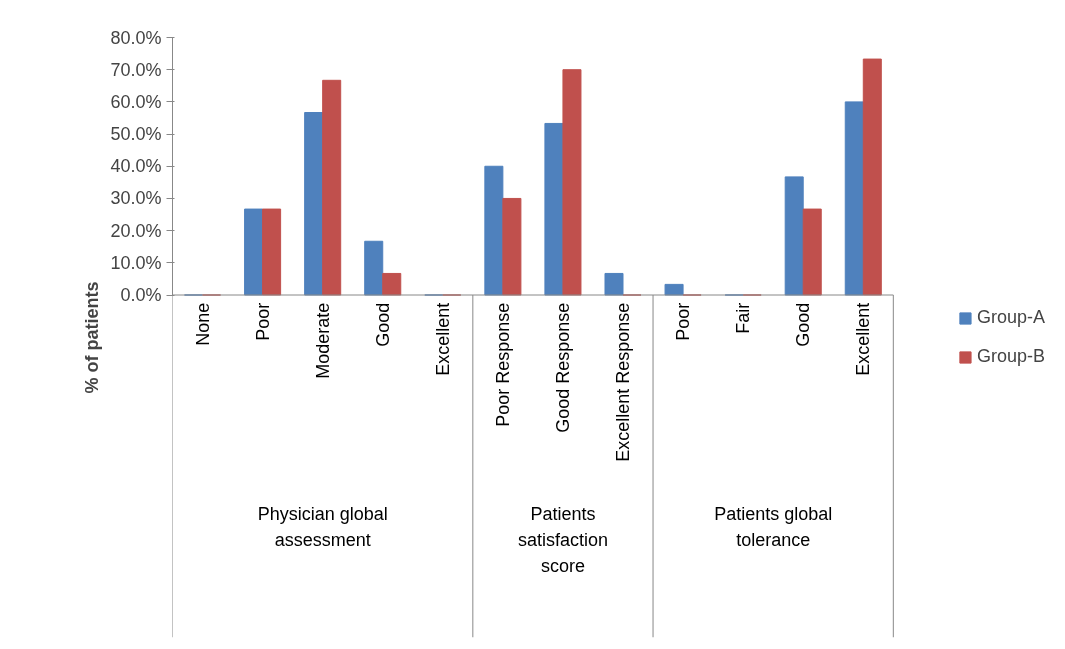 Image resolution: width=1065 pixels, height=649 pixels. Describe the element at coordinates (136, 198) in the screenshot. I see `y-tick-label: 30.0%` at that location.